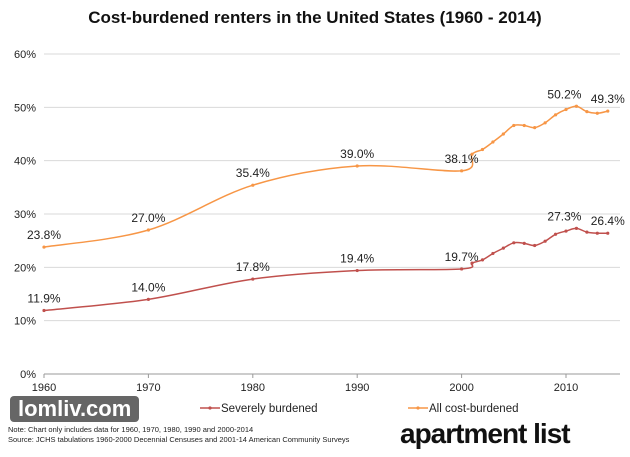 This screenshot has height=457, width=630. What do you see at coordinates (25, 322) in the screenshot?
I see `y-tick-label: 10%` at bounding box center [25, 322].